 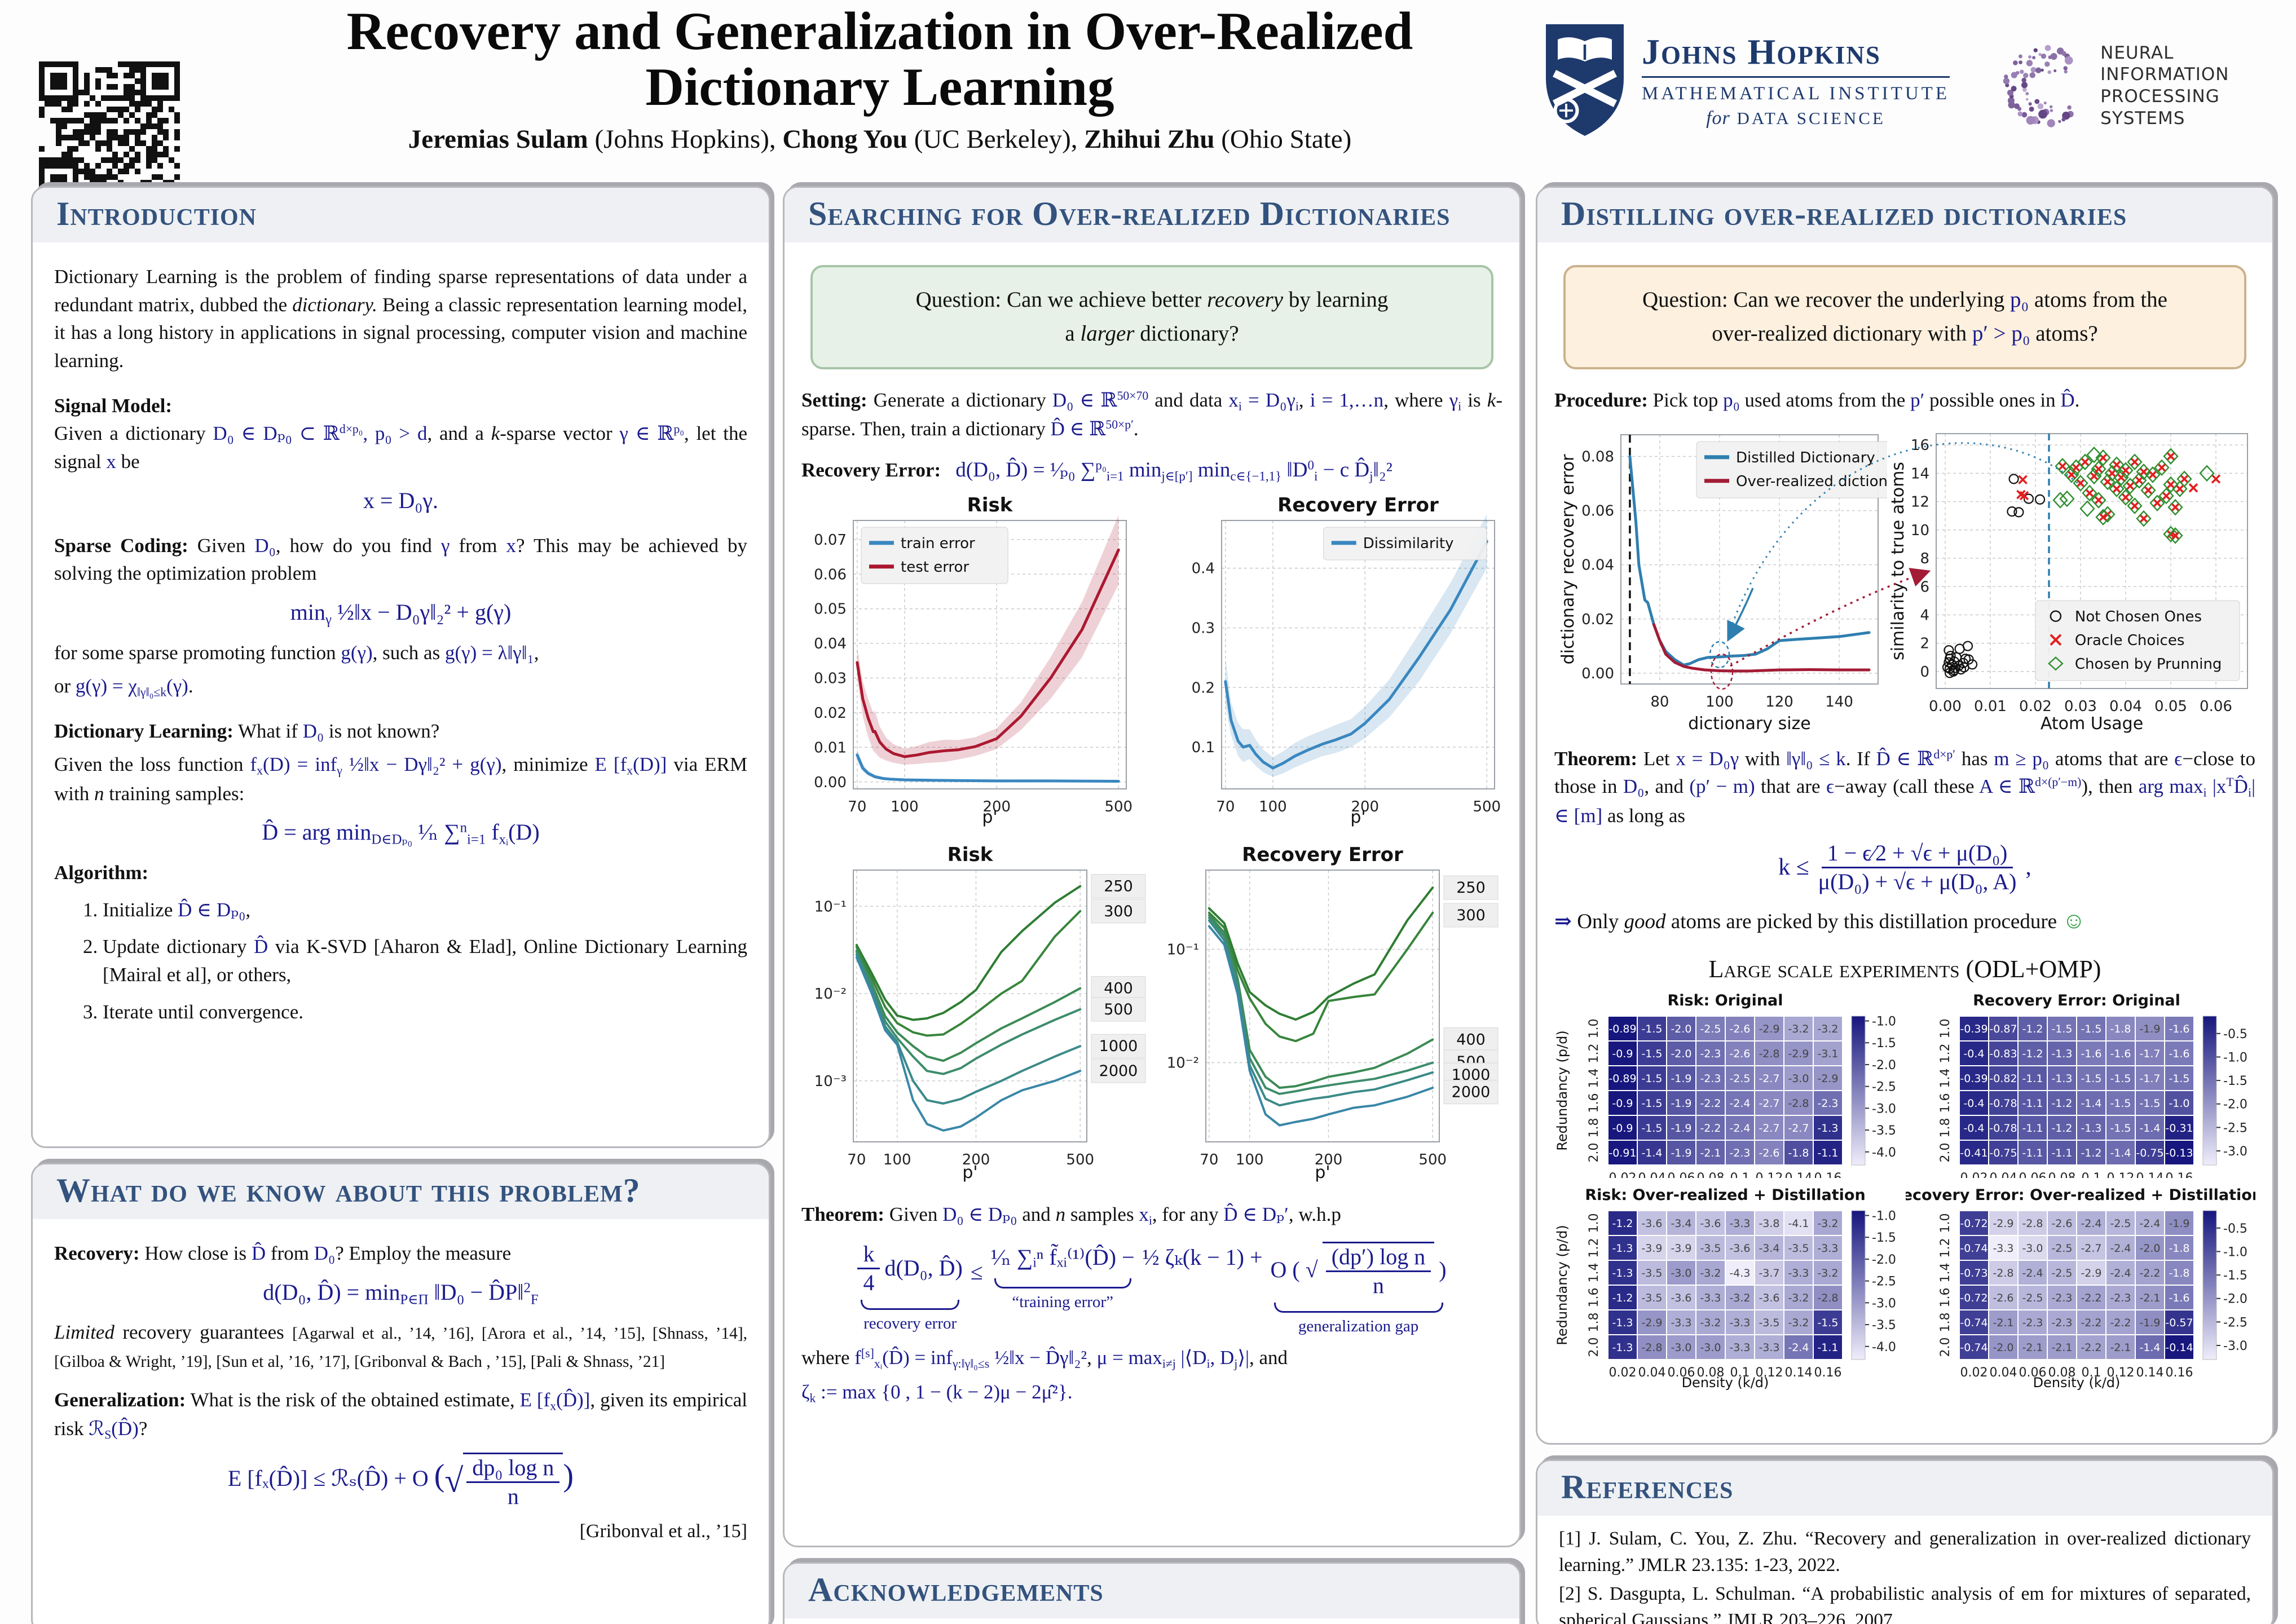 What do you see at coordinates (1118, 1009) in the screenshot?
I see `svg-text: 500` at bounding box center [1118, 1009].